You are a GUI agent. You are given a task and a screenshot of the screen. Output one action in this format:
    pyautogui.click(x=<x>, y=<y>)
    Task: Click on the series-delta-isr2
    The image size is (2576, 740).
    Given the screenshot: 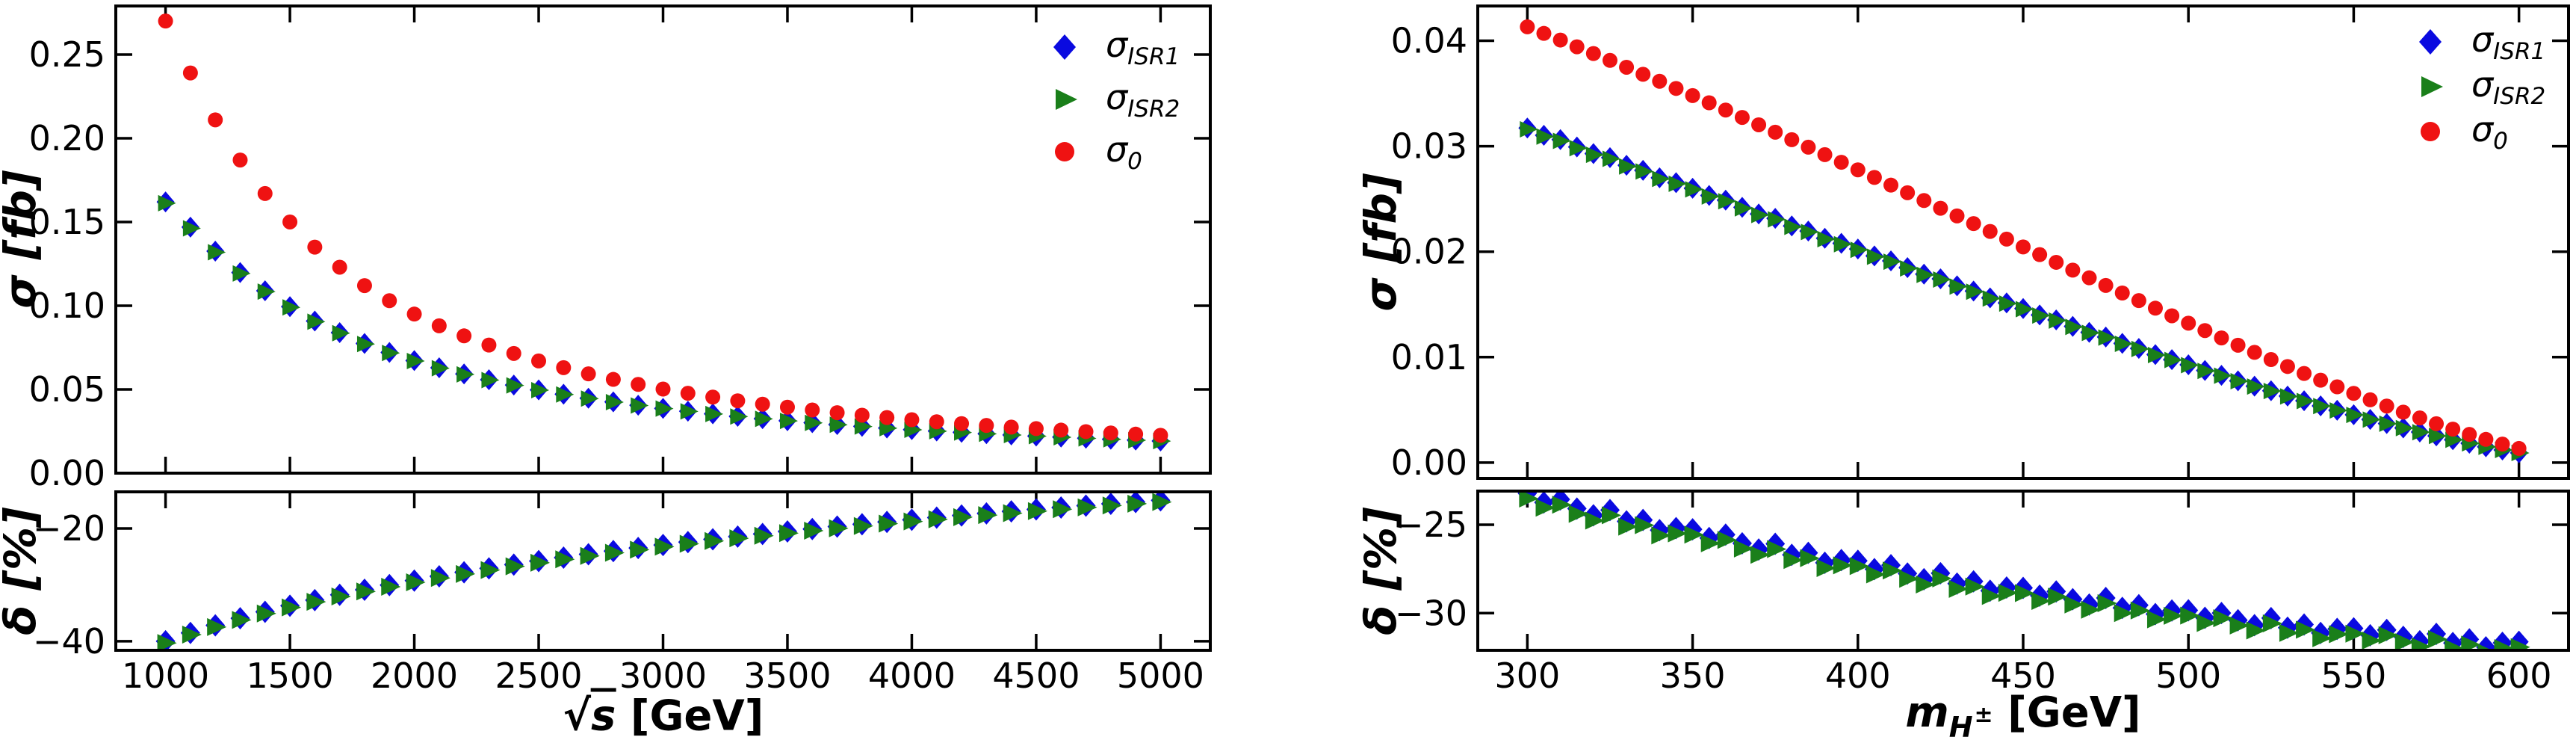 What is the action you would take?
    pyautogui.click(x=2024, y=571)
    